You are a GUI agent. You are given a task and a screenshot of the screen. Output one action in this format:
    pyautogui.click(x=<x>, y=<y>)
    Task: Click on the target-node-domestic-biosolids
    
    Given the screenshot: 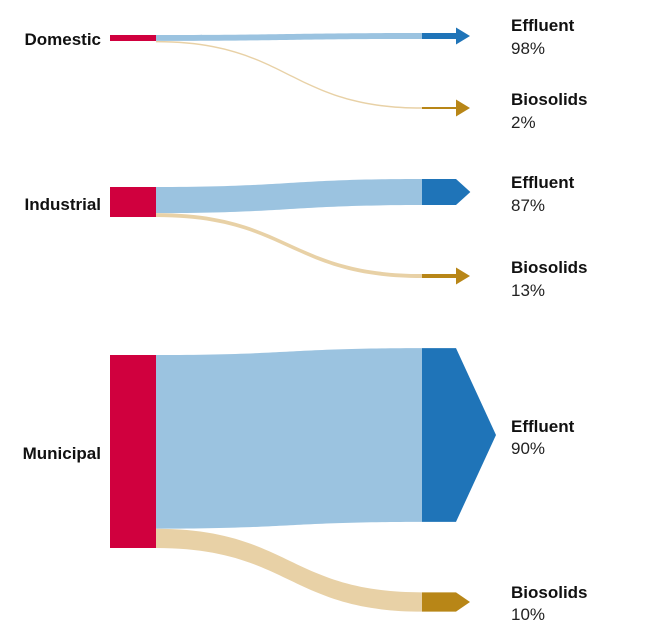 What is the action you would take?
    pyautogui.click(x=446, y=108)
    